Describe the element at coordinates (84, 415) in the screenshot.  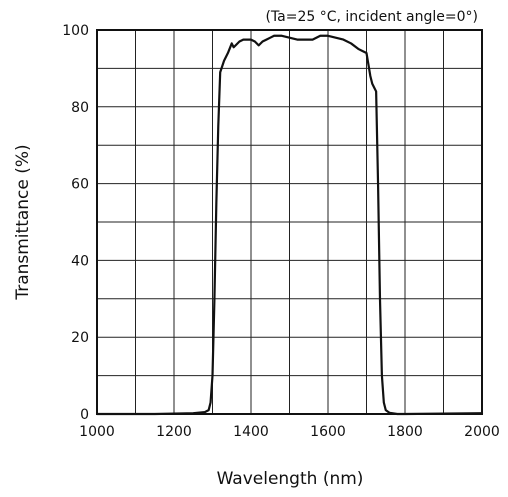
I see `y-tick-label: 0` at that location.